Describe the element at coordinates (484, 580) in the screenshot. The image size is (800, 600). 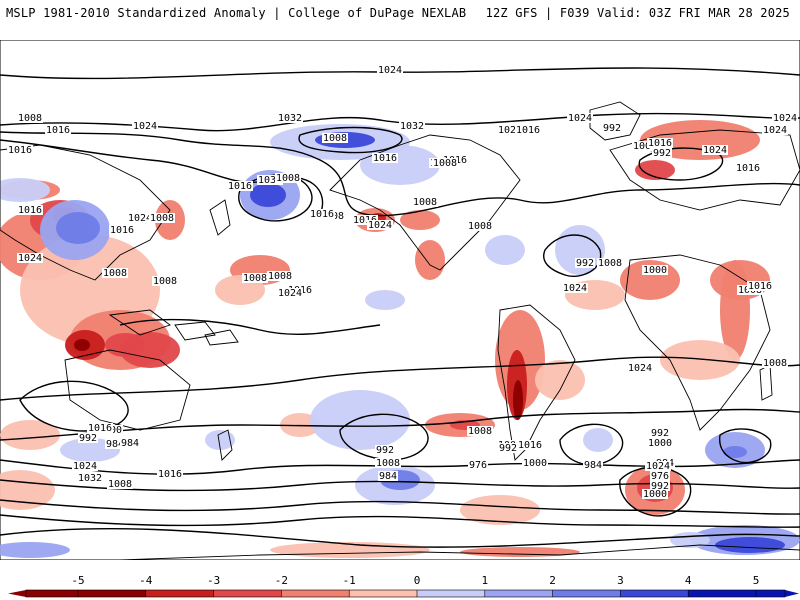
I see `colorbar-tick-label: 1` at that location.